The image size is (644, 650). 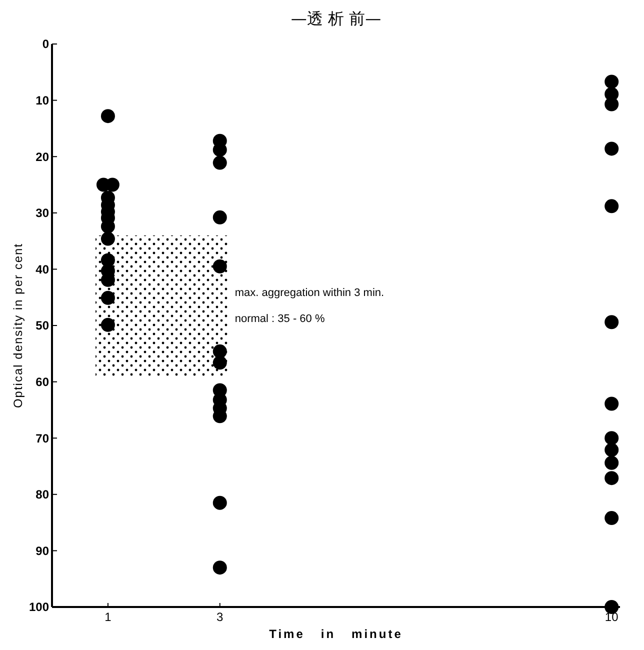 What do you see at coordinates (220, 617) in the screenshot?
I see `x-tick-label: 3` at bounding box center [220, 617].